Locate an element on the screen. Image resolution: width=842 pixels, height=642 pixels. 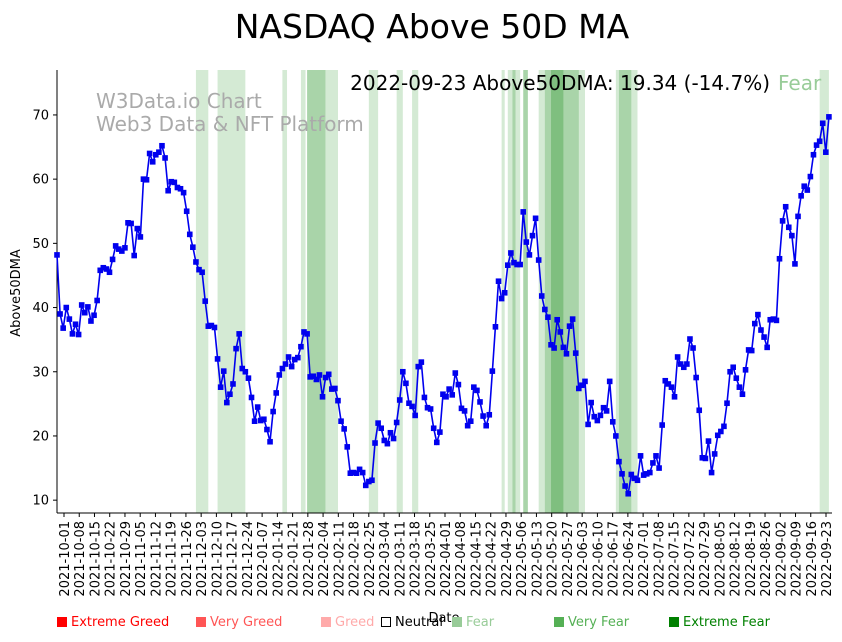
x-tick-label-23: 2022-03-18 is located at coordinates (416, 559).